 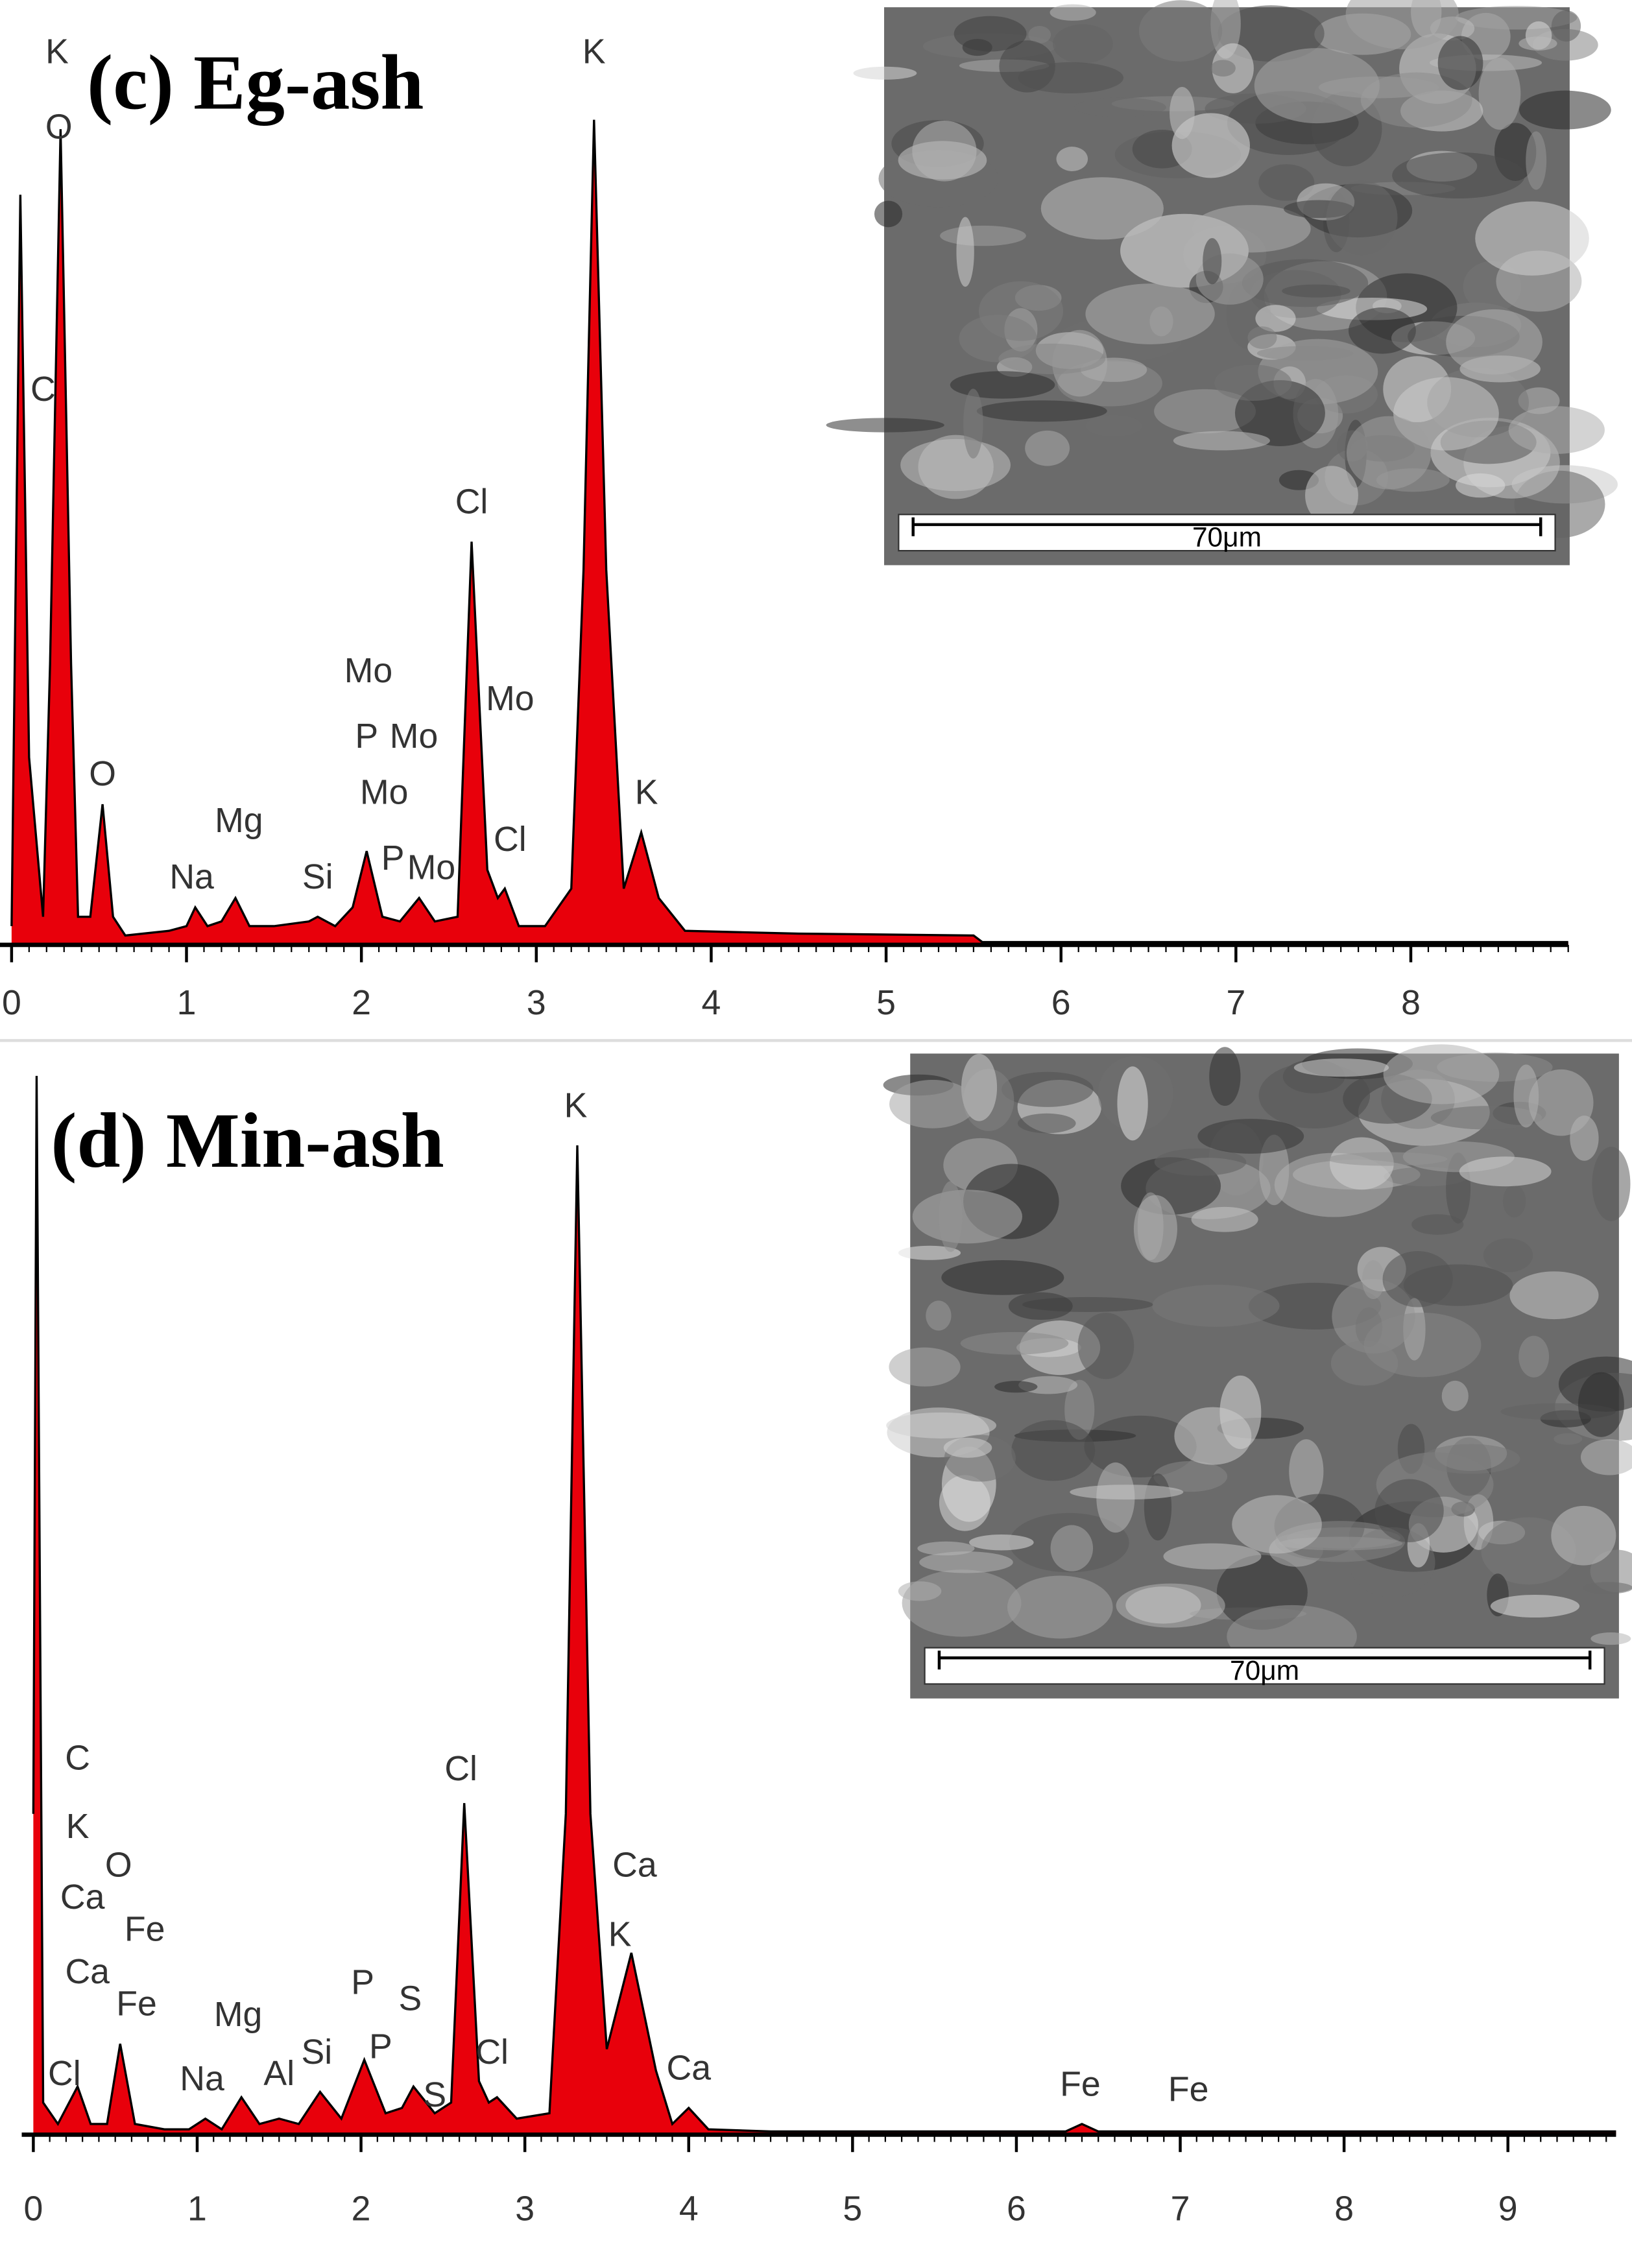 What do you see at coordinates (238, 2014) in the screenshot?
I see `peak-label: Mg` at bounding box center [238, 2014].